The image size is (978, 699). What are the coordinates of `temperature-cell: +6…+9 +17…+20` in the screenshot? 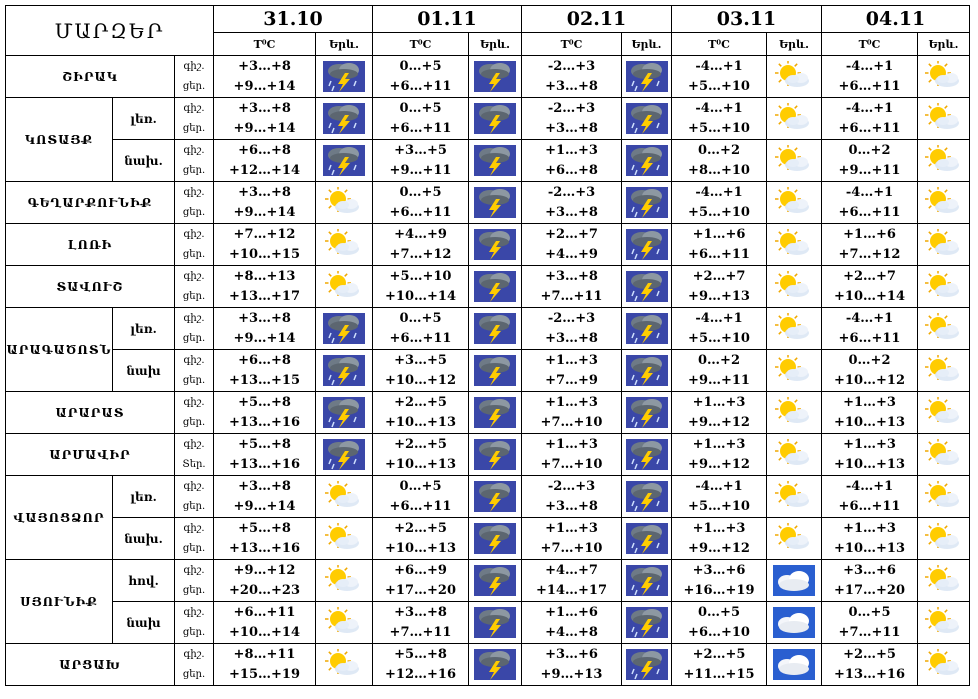 It's located at (421, 580).